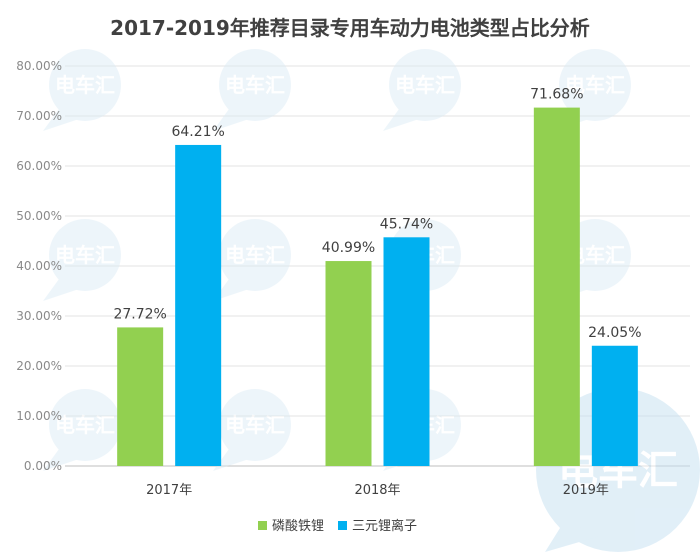 This screenshot has width=700, height=560. I want to click on chart-title: 2017-2019年推荐目录专用车动力电池类型占比分析, so click(350, 28).